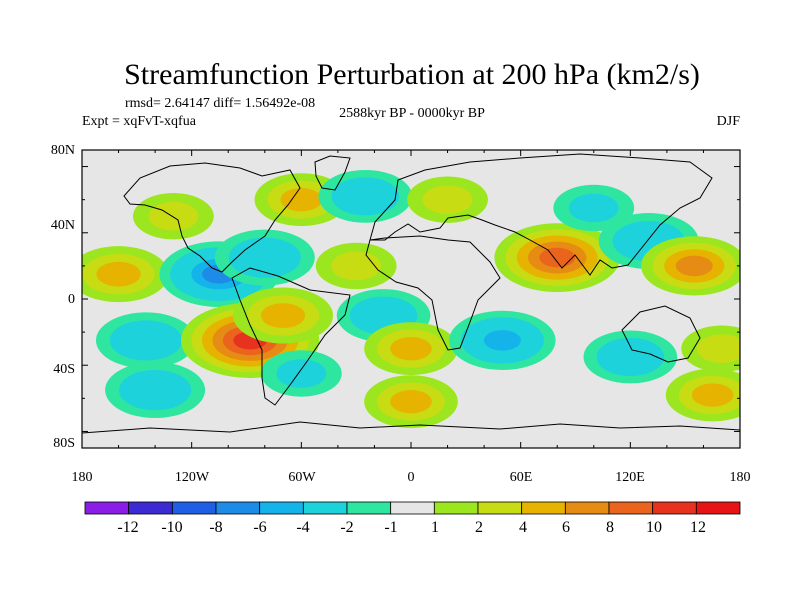  I want to click on colorbar-label: 10, so click(654, 527).